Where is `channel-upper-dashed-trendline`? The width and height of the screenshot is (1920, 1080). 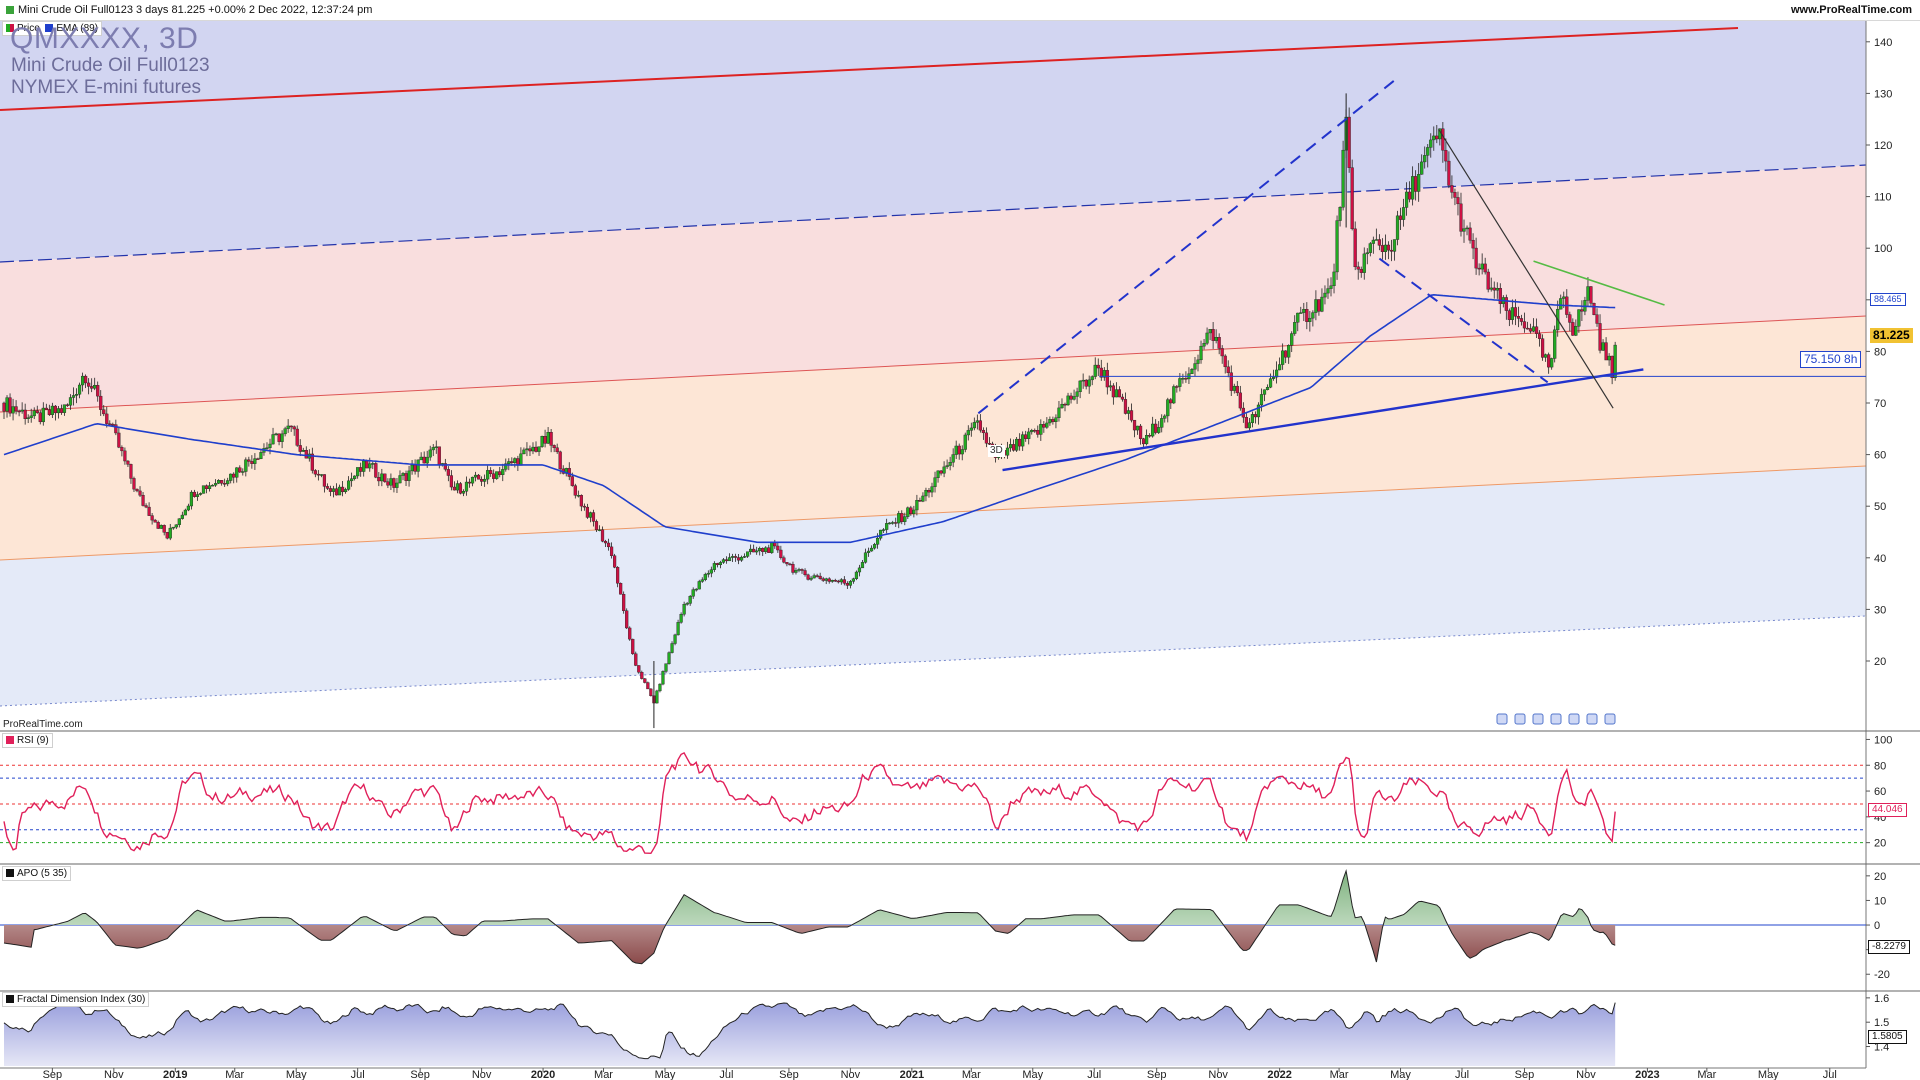
channel-upper-dashed-trendline is located at coordinates (1188, 246).